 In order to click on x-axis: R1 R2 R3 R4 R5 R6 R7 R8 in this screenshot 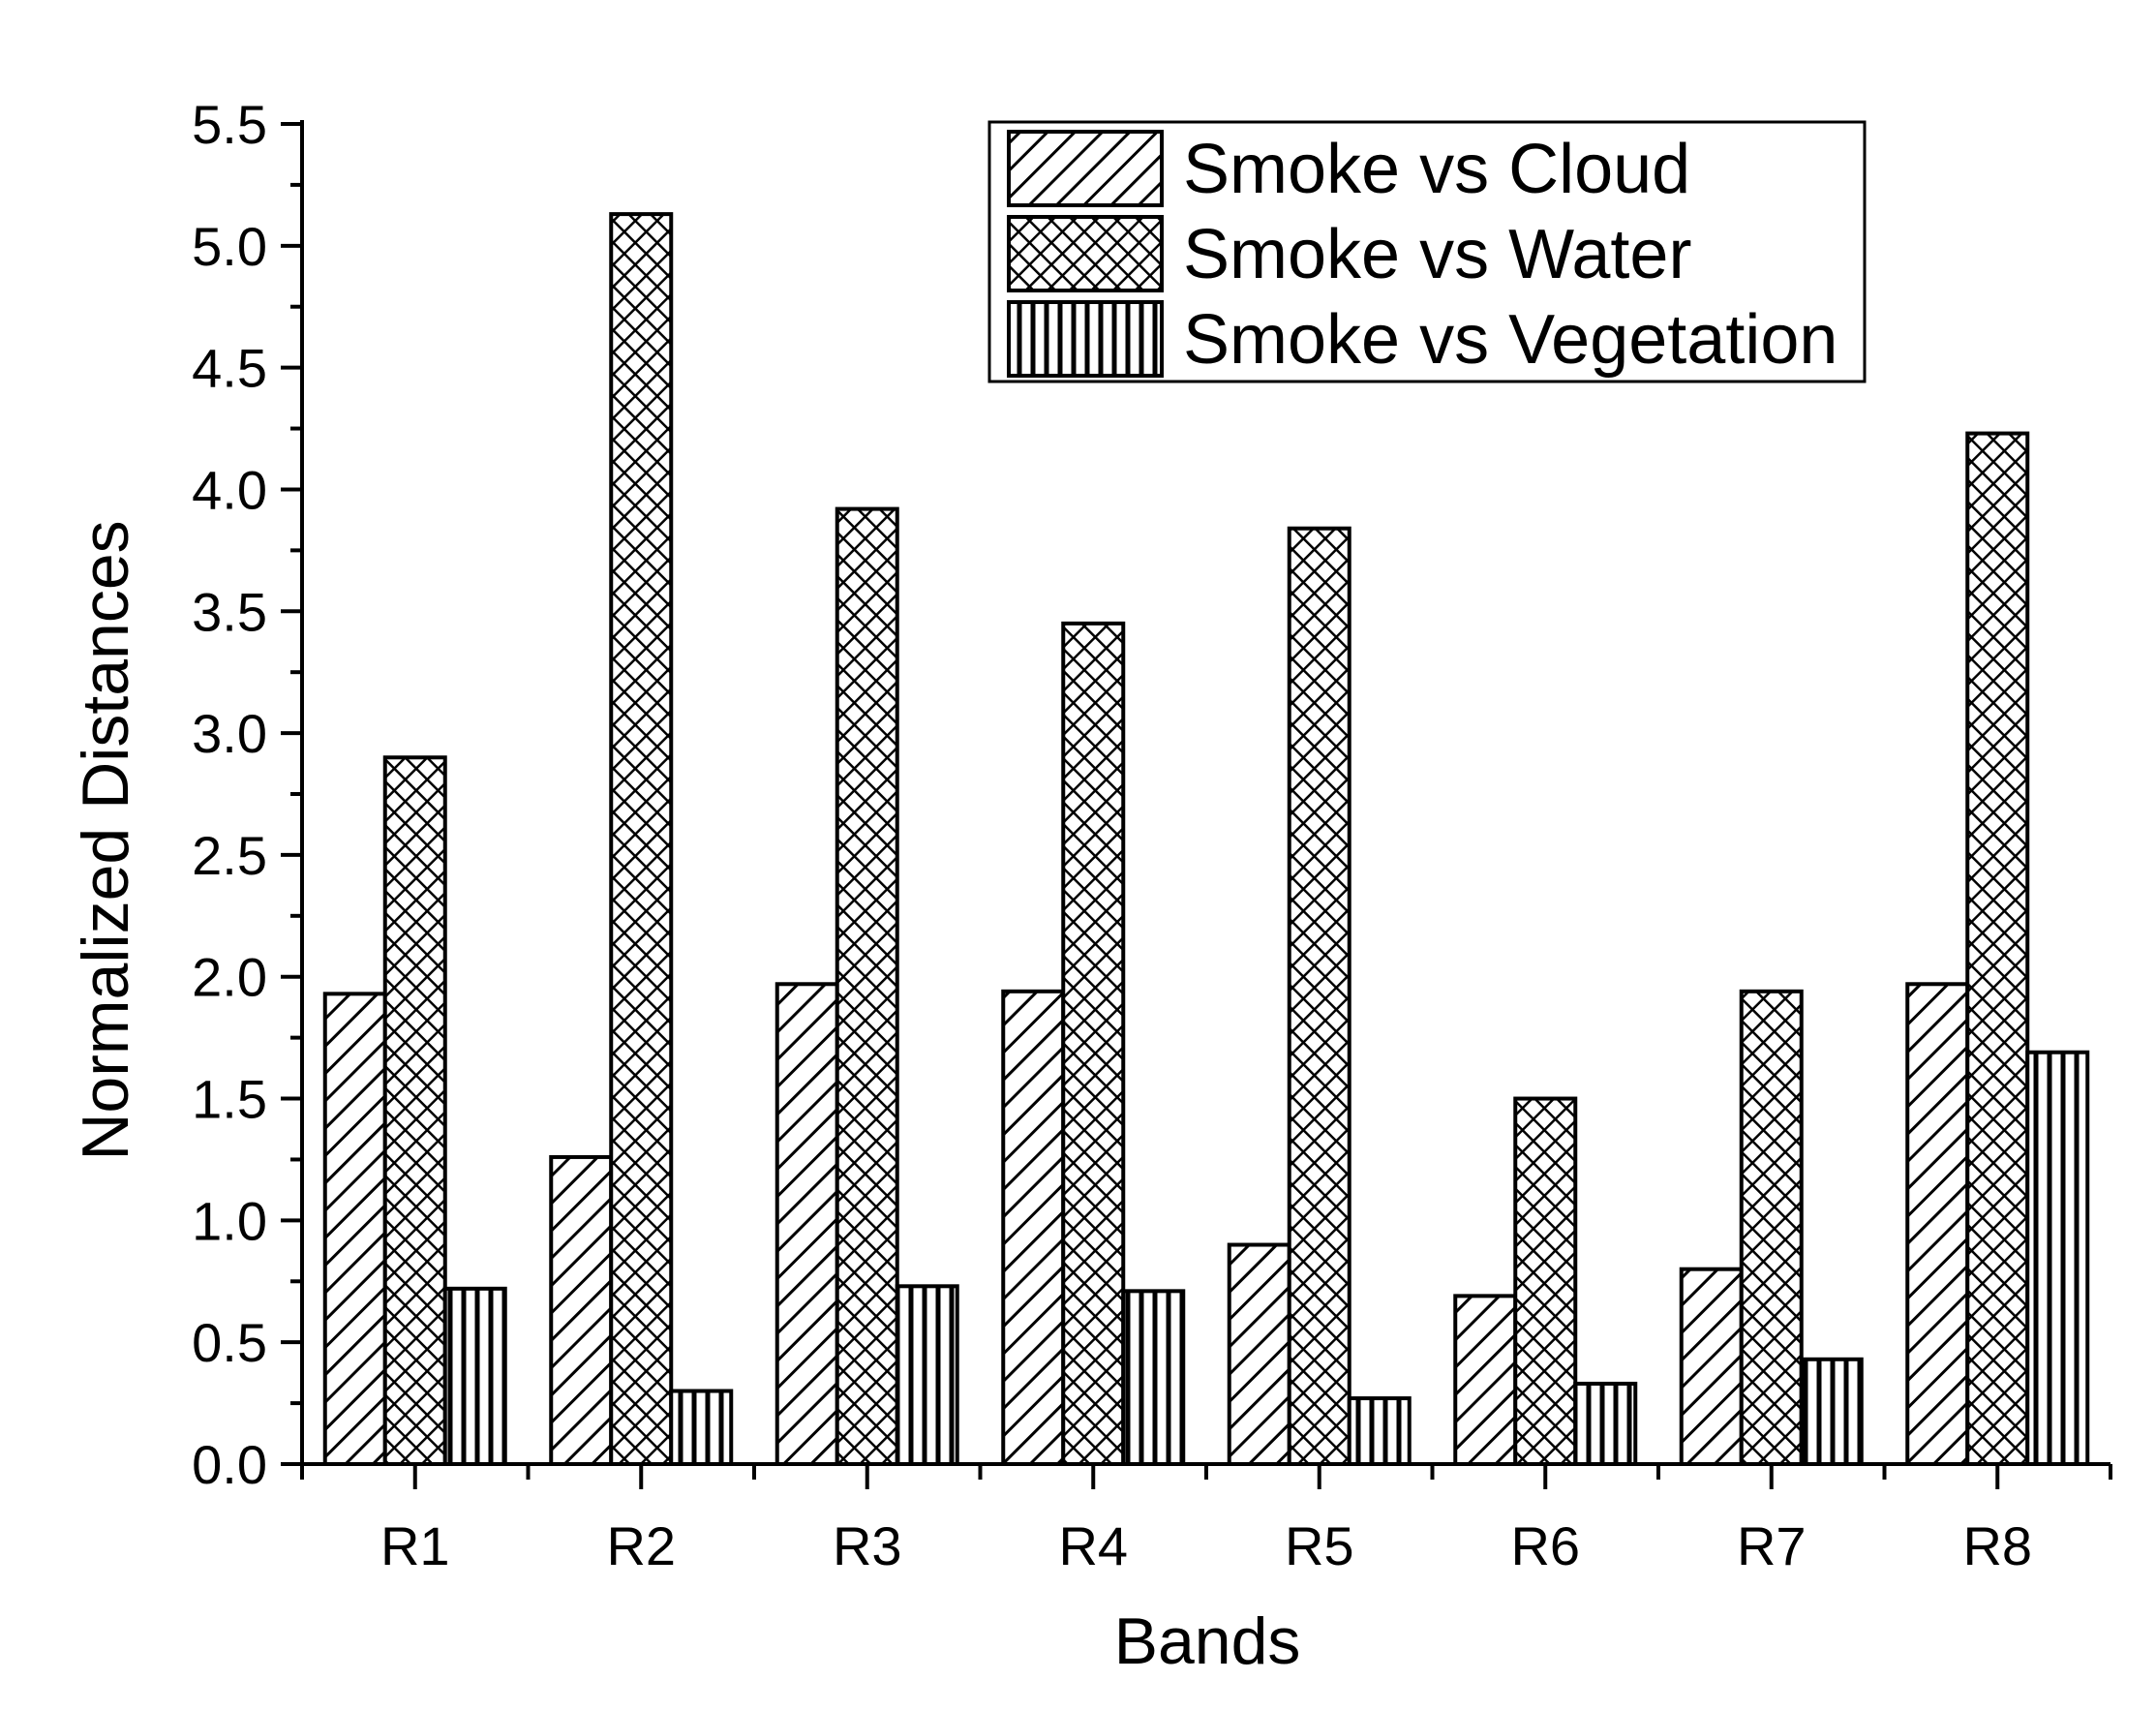, I will do `click(1206, 1519)`.